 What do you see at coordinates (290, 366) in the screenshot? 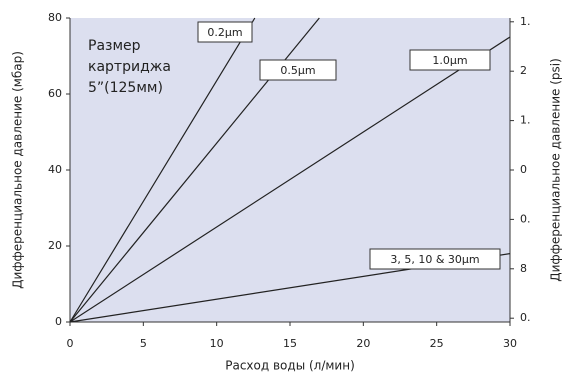
I see `x-axis-label: Расход воды (л/мин)` at bounding box center [290, 366].